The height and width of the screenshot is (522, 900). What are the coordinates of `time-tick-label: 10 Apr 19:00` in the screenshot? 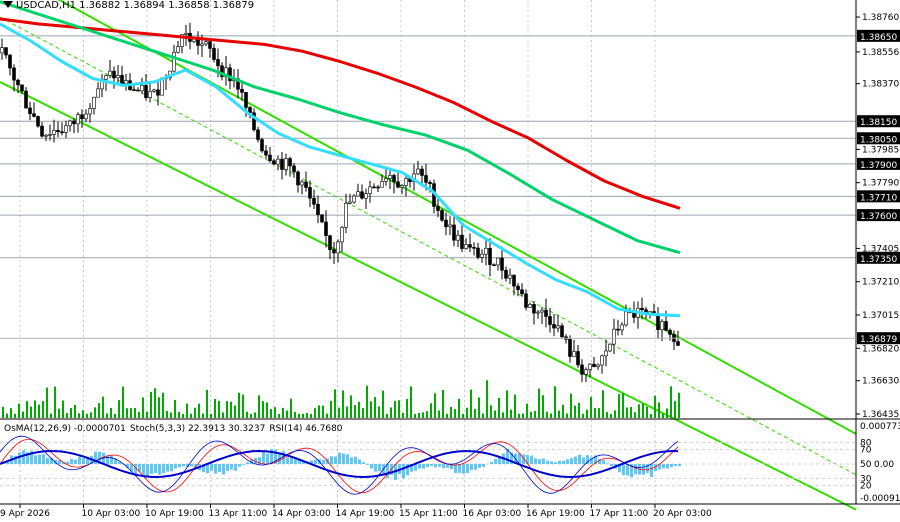 It's located at (174, 514).